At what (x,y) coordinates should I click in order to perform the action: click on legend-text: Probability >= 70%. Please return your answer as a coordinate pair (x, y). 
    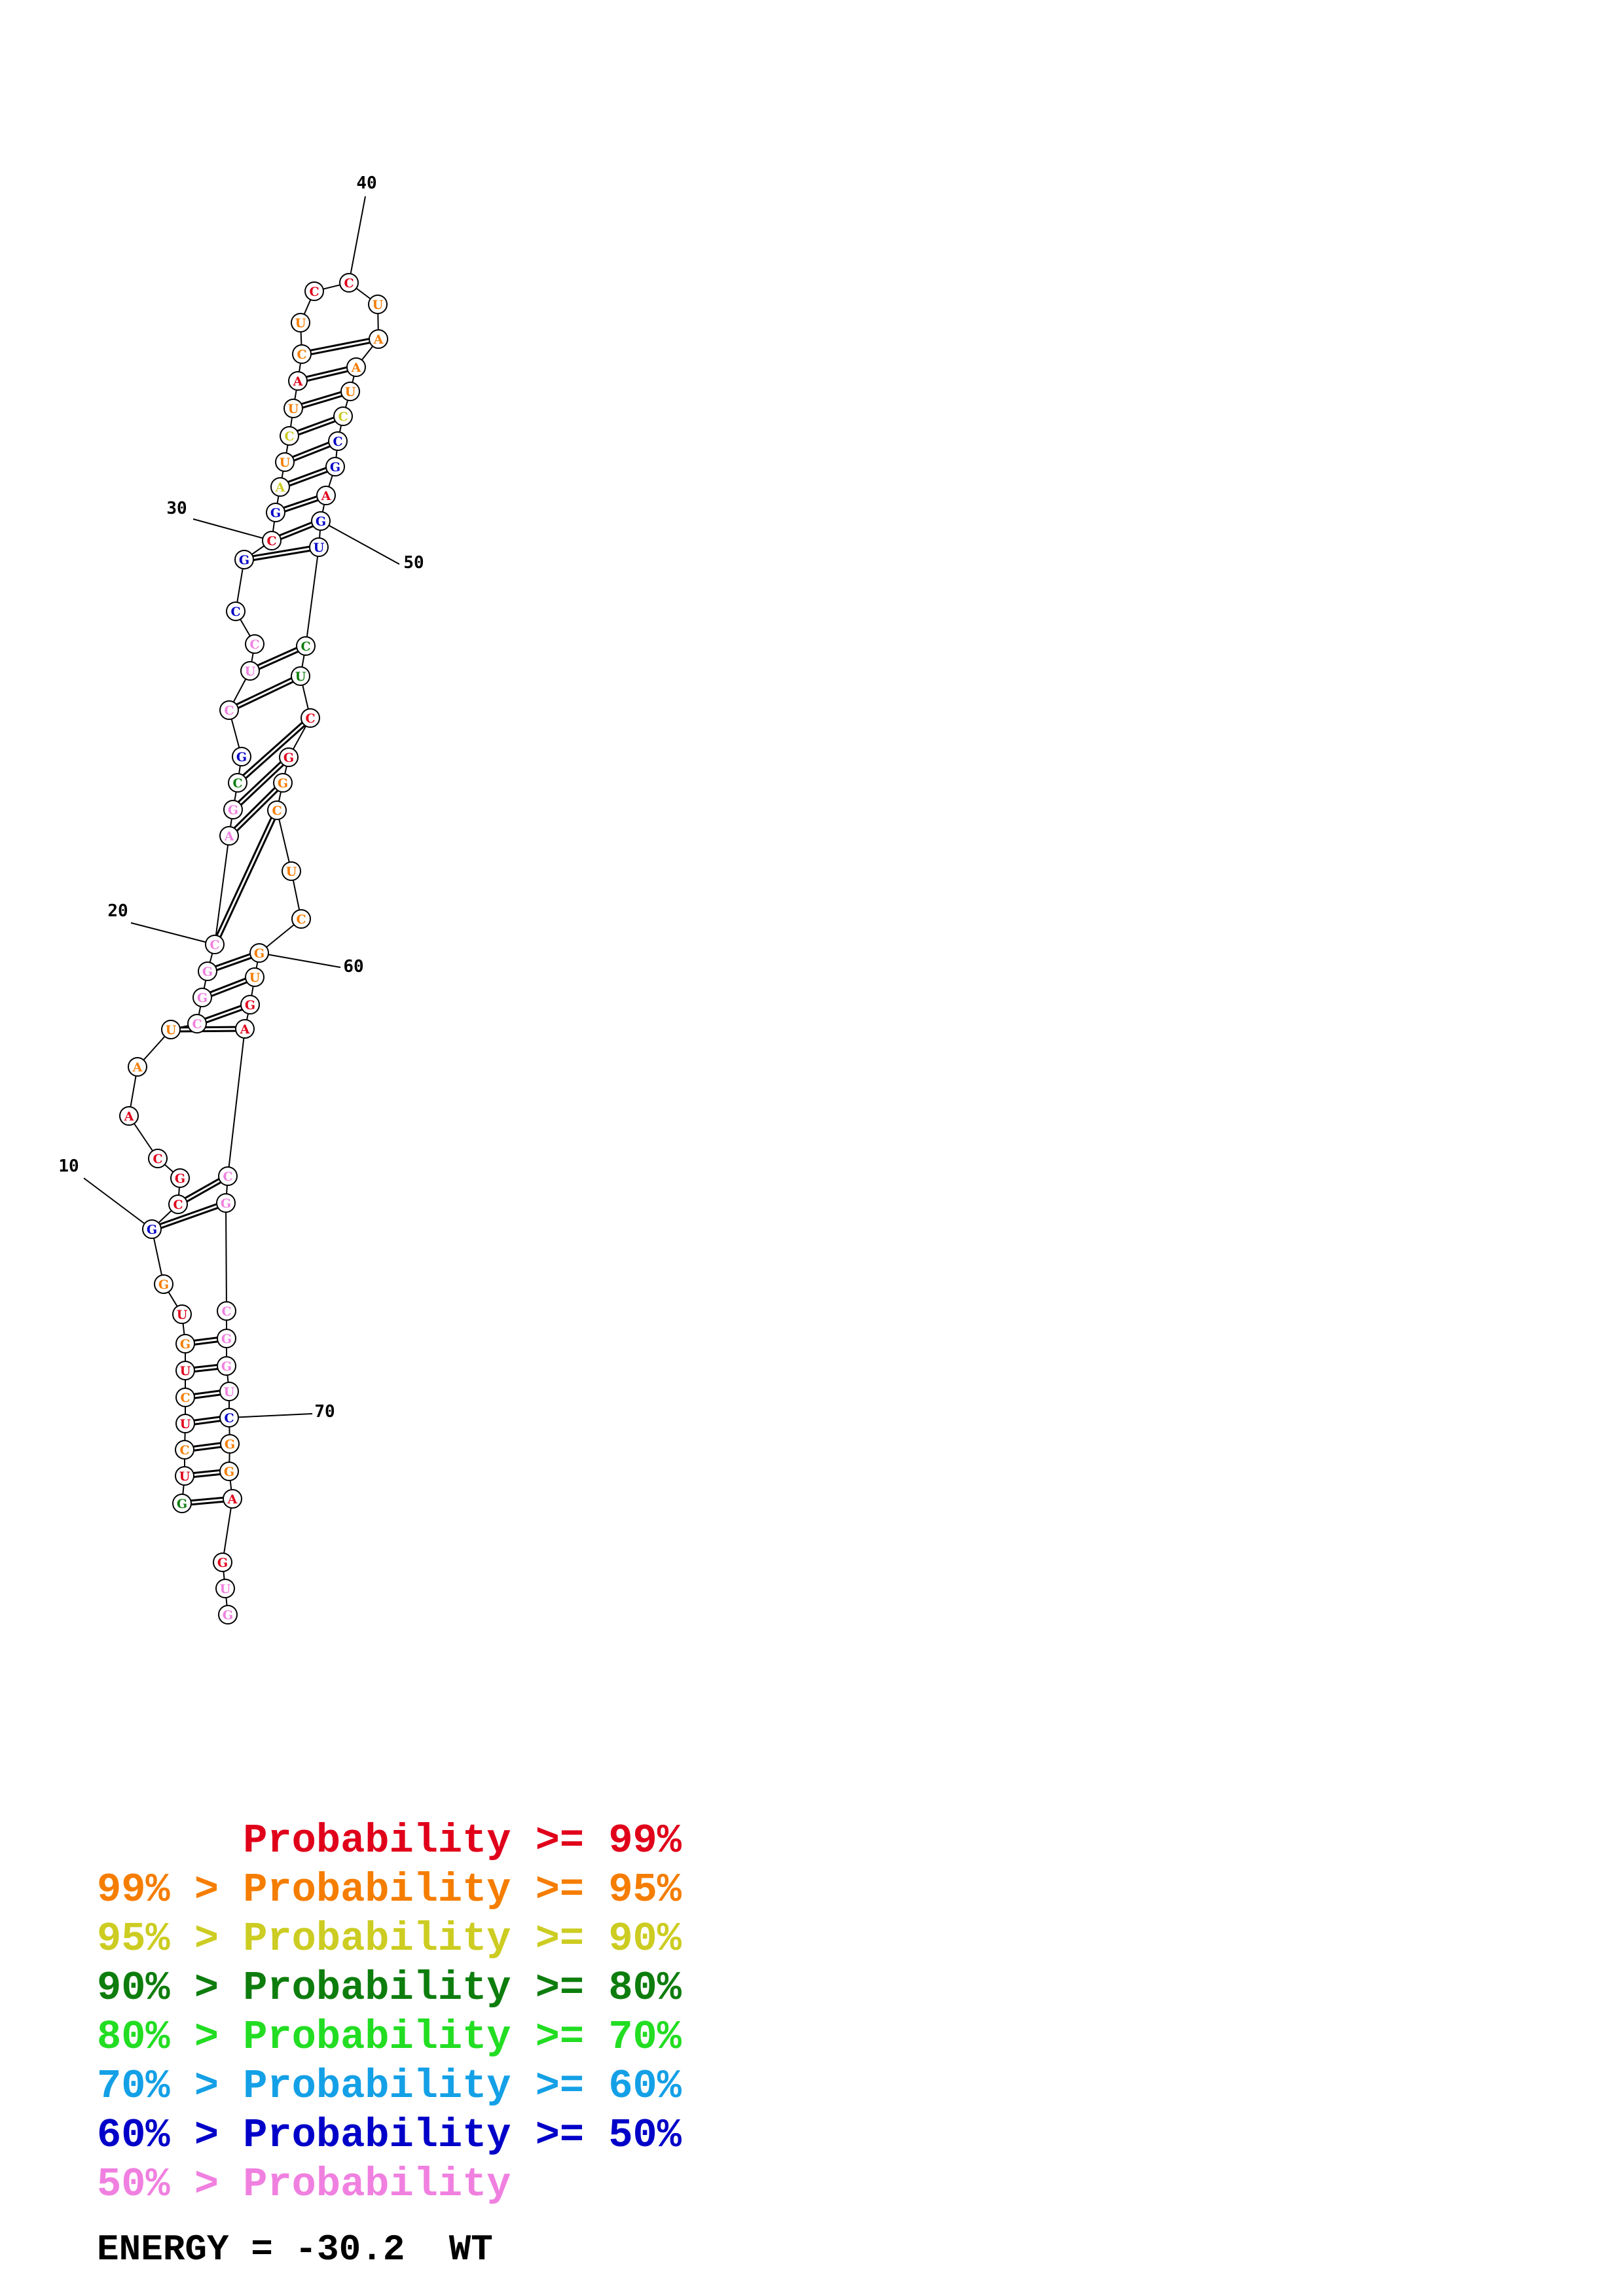
    Looking at the image, I should click on (462, 2037).